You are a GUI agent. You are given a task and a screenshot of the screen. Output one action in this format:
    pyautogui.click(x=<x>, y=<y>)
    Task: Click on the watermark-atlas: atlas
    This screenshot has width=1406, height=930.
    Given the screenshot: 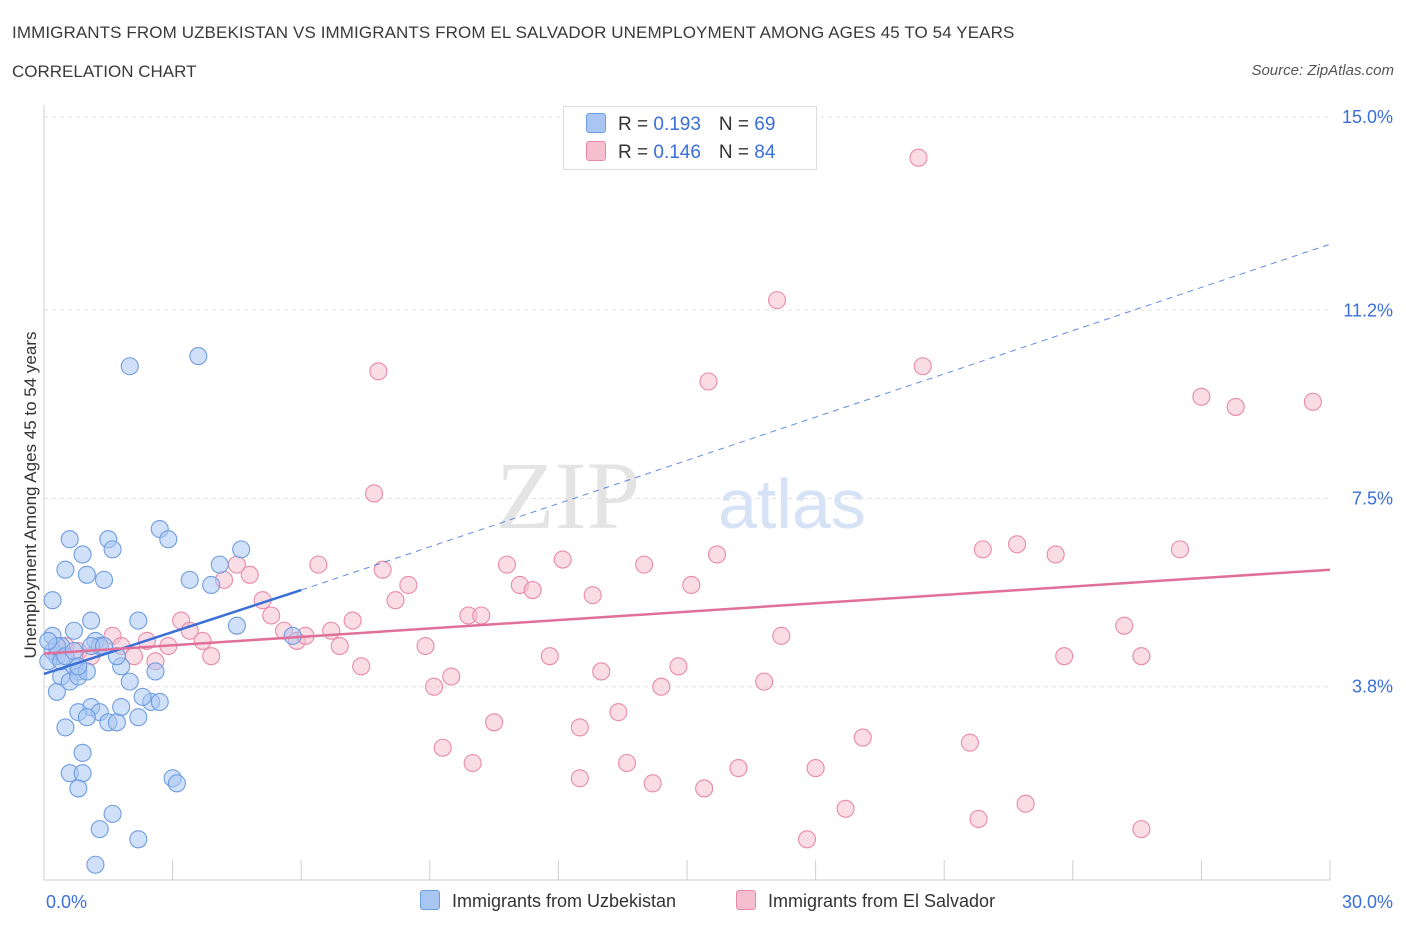 What is the action you would take?
    pyautogui.click(x=792, y=504)
    